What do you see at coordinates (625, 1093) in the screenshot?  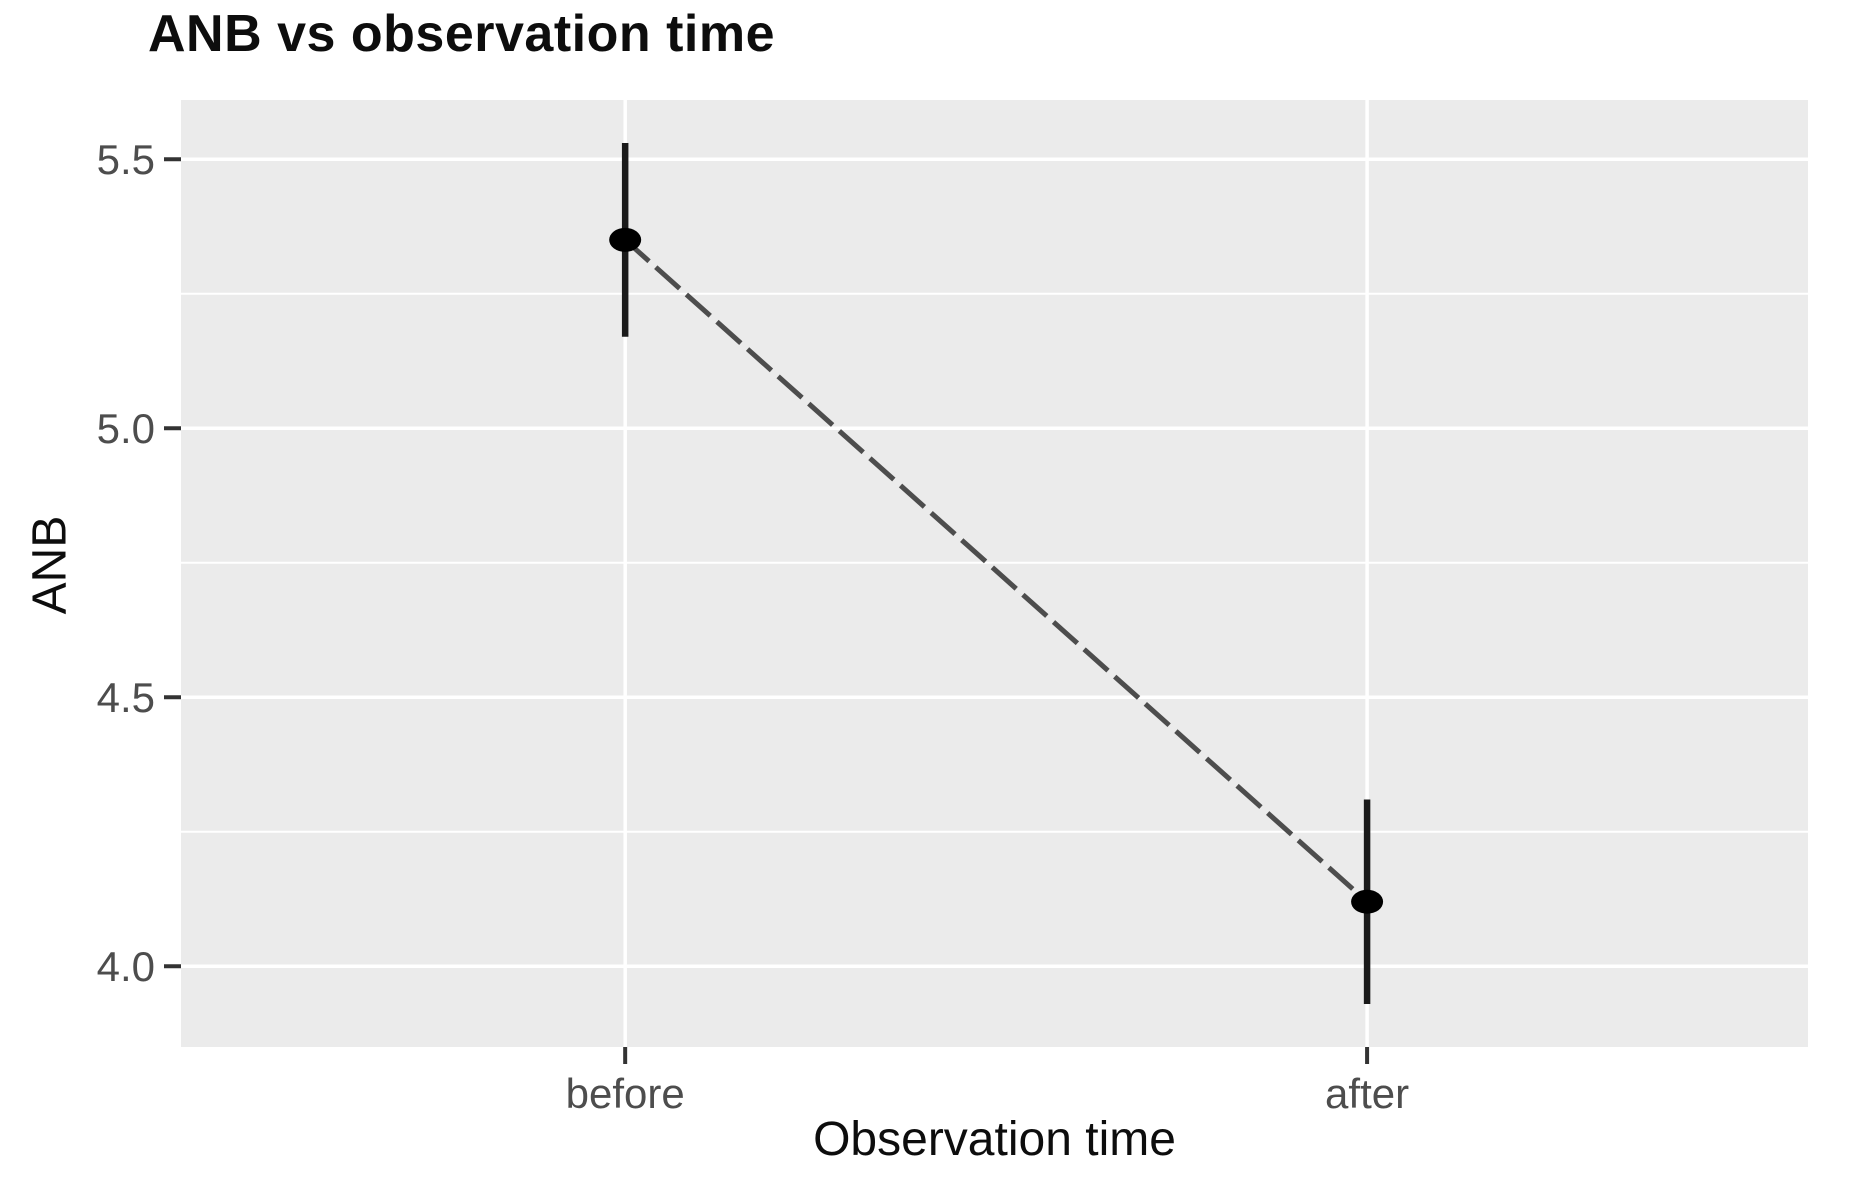 I see `x-tick-label: before` at bounding box center [625, 1093].